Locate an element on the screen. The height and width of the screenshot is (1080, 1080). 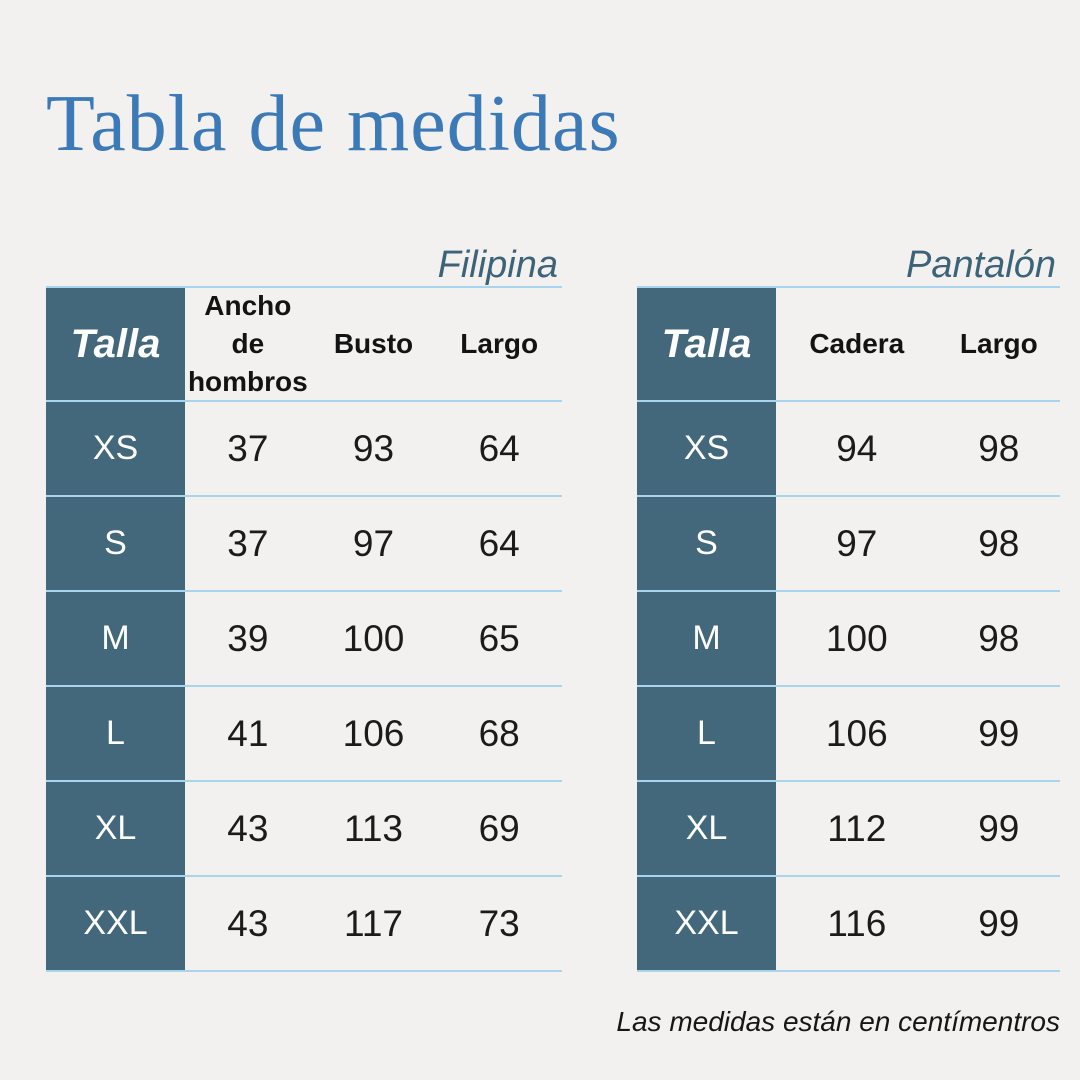
value-cell: 41 is located at coordinates (248, 732).